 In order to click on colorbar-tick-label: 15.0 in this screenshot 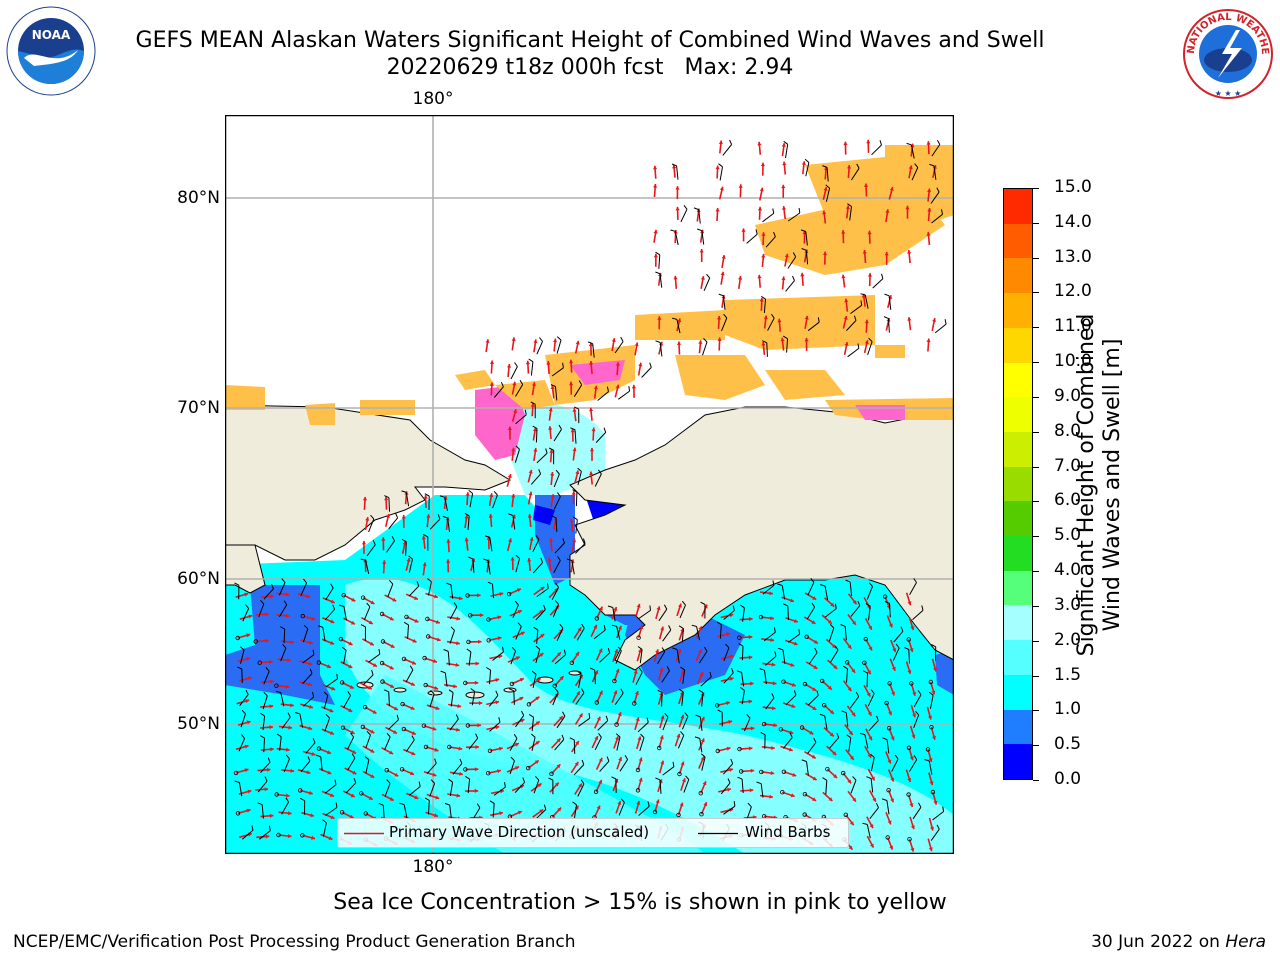, I will do `click(1073, 187)`.